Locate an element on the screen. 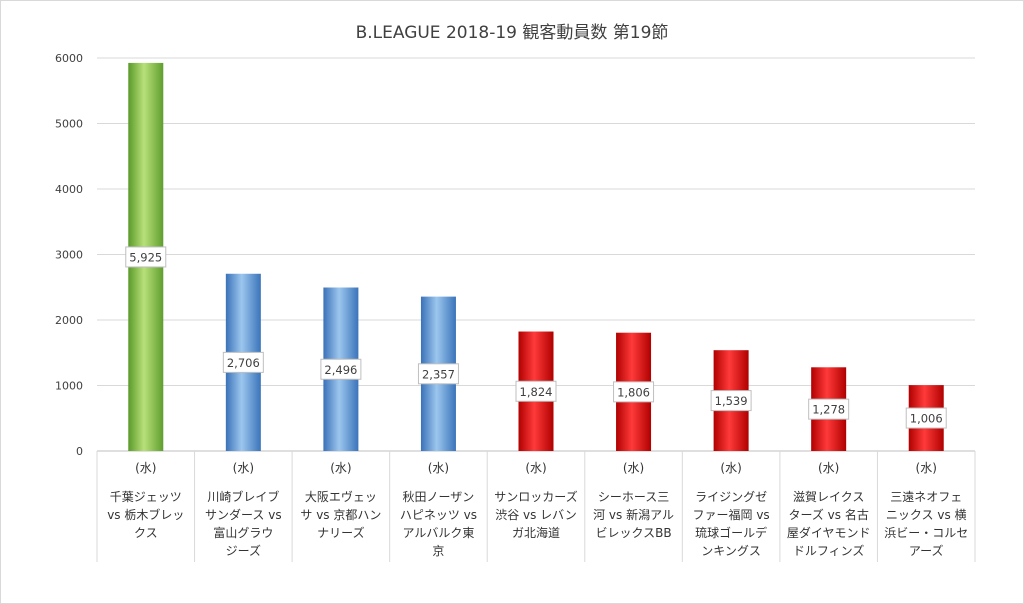  y-tick-label: 0 is located at coordinates (79, 451).